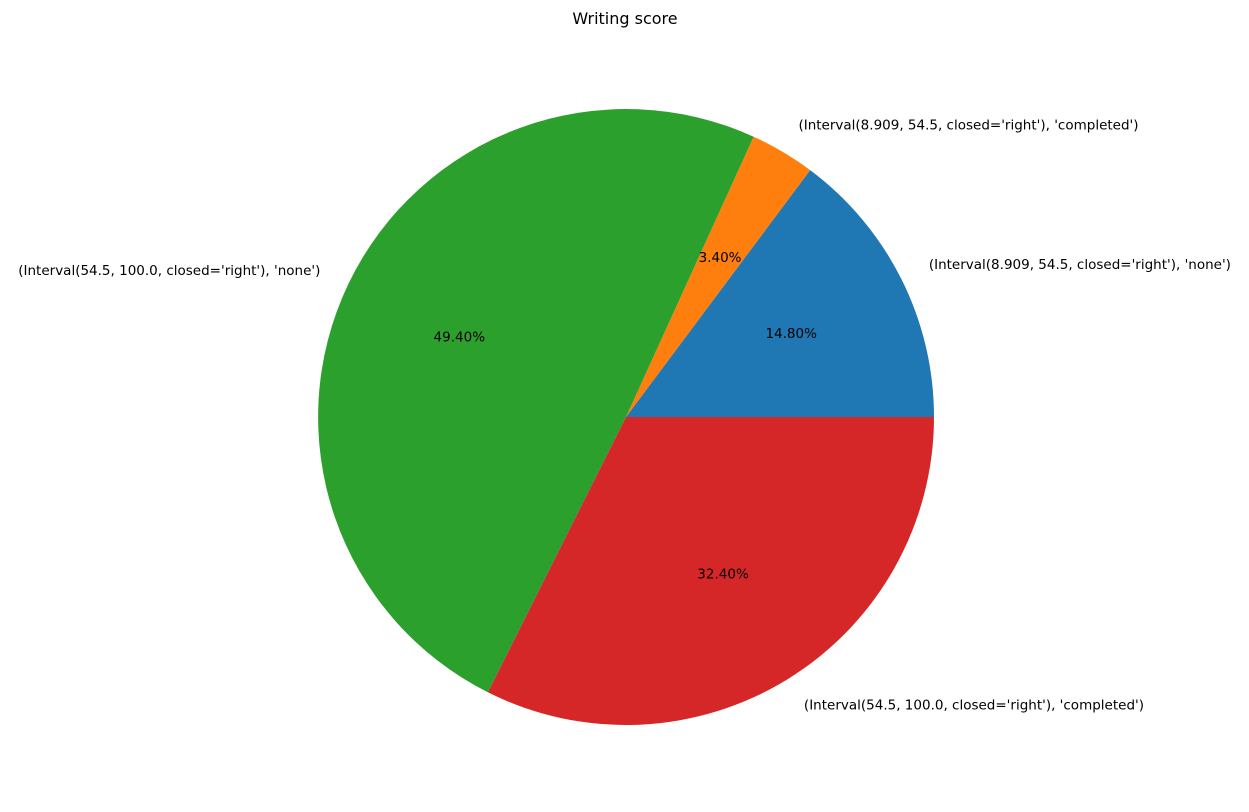 This screenshot has height=812, width=1249. What do you see at coordinates (720, 258) in the screenshot?
I see `slice-percent-1: 3.40%` at bounding box center [720, 258].